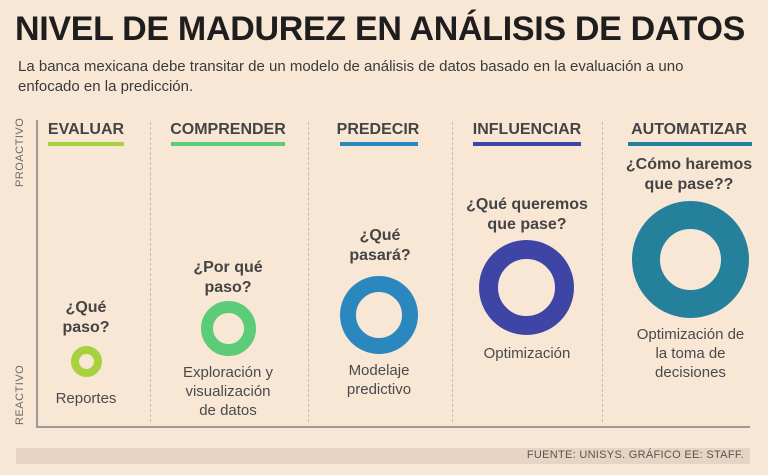 The width and height of the screenshot is (768, 475). Describe the element at coordinates (86, 317) in the screenshot. I see `stage-question: ¿Qué paso?` at that location.